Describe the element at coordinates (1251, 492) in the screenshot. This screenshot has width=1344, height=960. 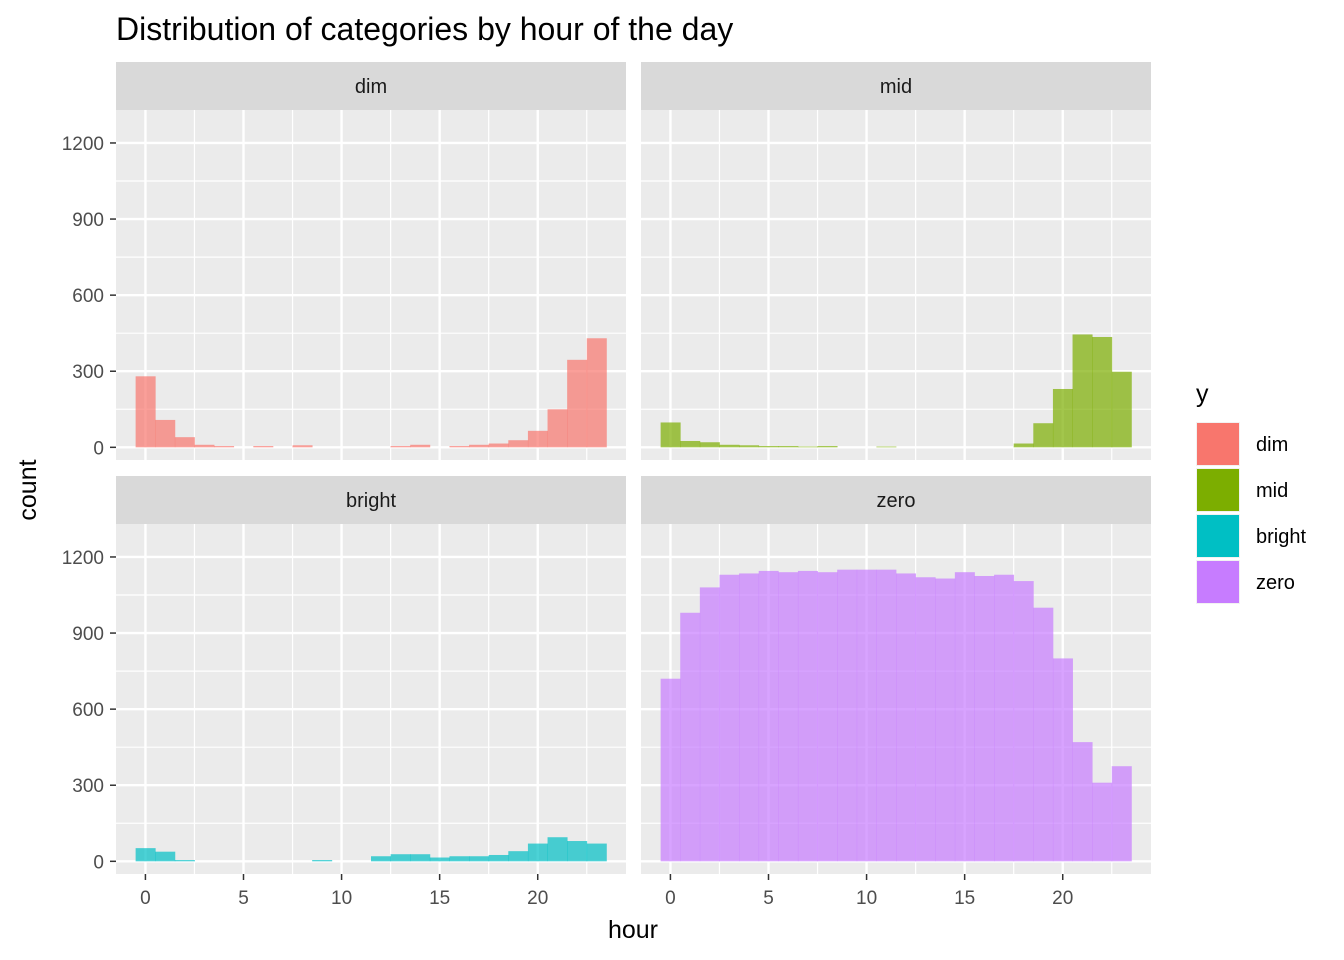
I see `legend: y dim mid bright zero` at that location.